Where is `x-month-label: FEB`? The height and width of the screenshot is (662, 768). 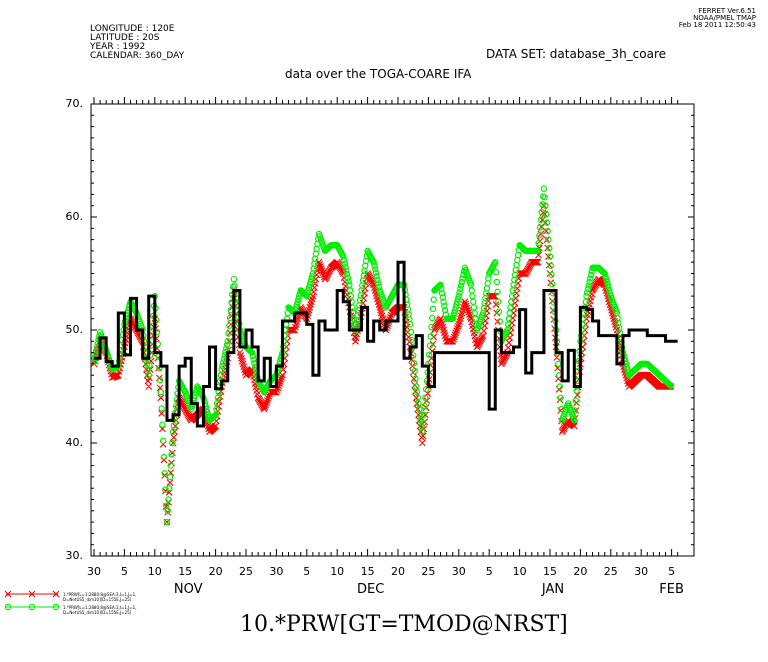 x-month-label: FEB is located at coordinates (671, 589).